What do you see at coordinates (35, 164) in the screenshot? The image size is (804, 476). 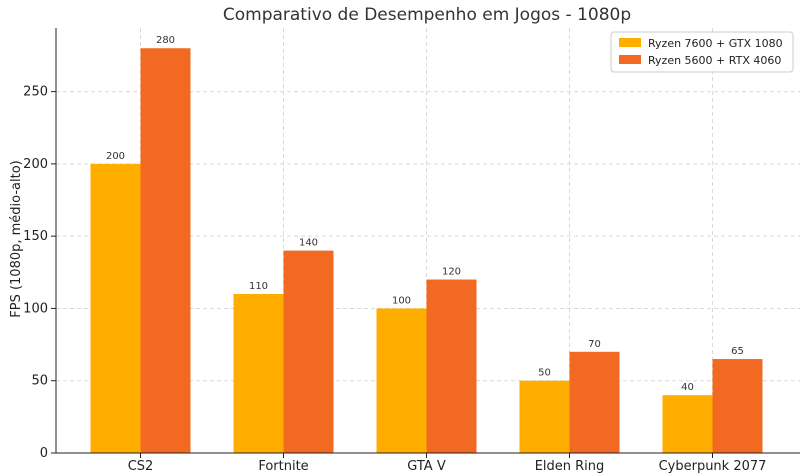 I see `y-tick-label: 200` at bounding box center [35, 164].